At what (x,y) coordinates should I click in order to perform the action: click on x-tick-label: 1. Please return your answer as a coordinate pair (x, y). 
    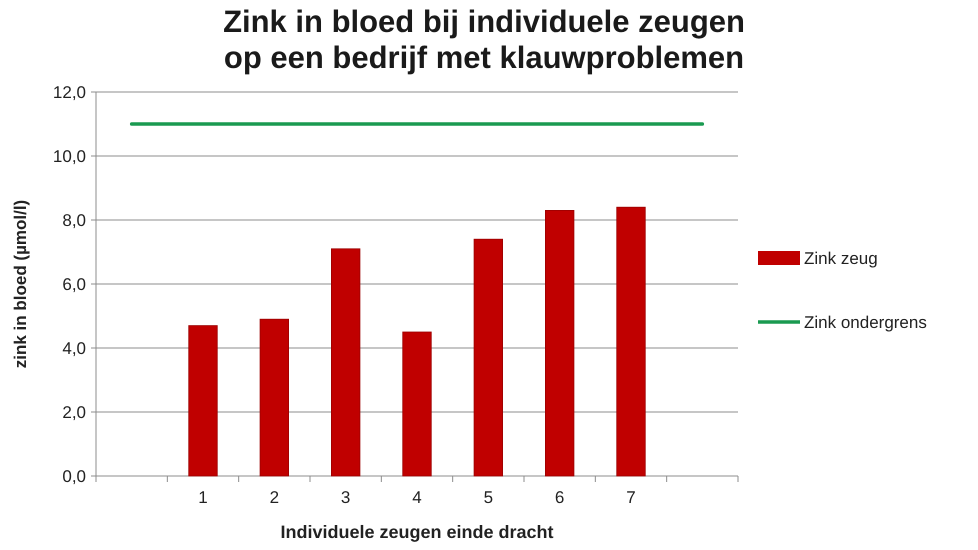
    Looking at the image, I should click on (203, 497).